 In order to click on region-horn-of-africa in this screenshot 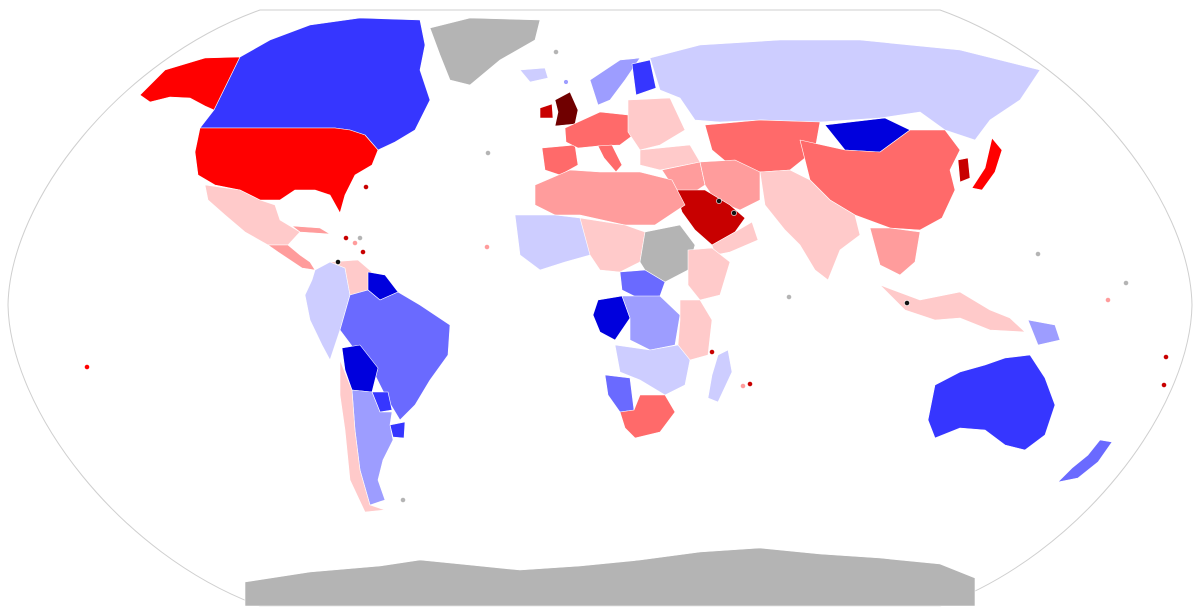, I will do `click(709, 274)`.